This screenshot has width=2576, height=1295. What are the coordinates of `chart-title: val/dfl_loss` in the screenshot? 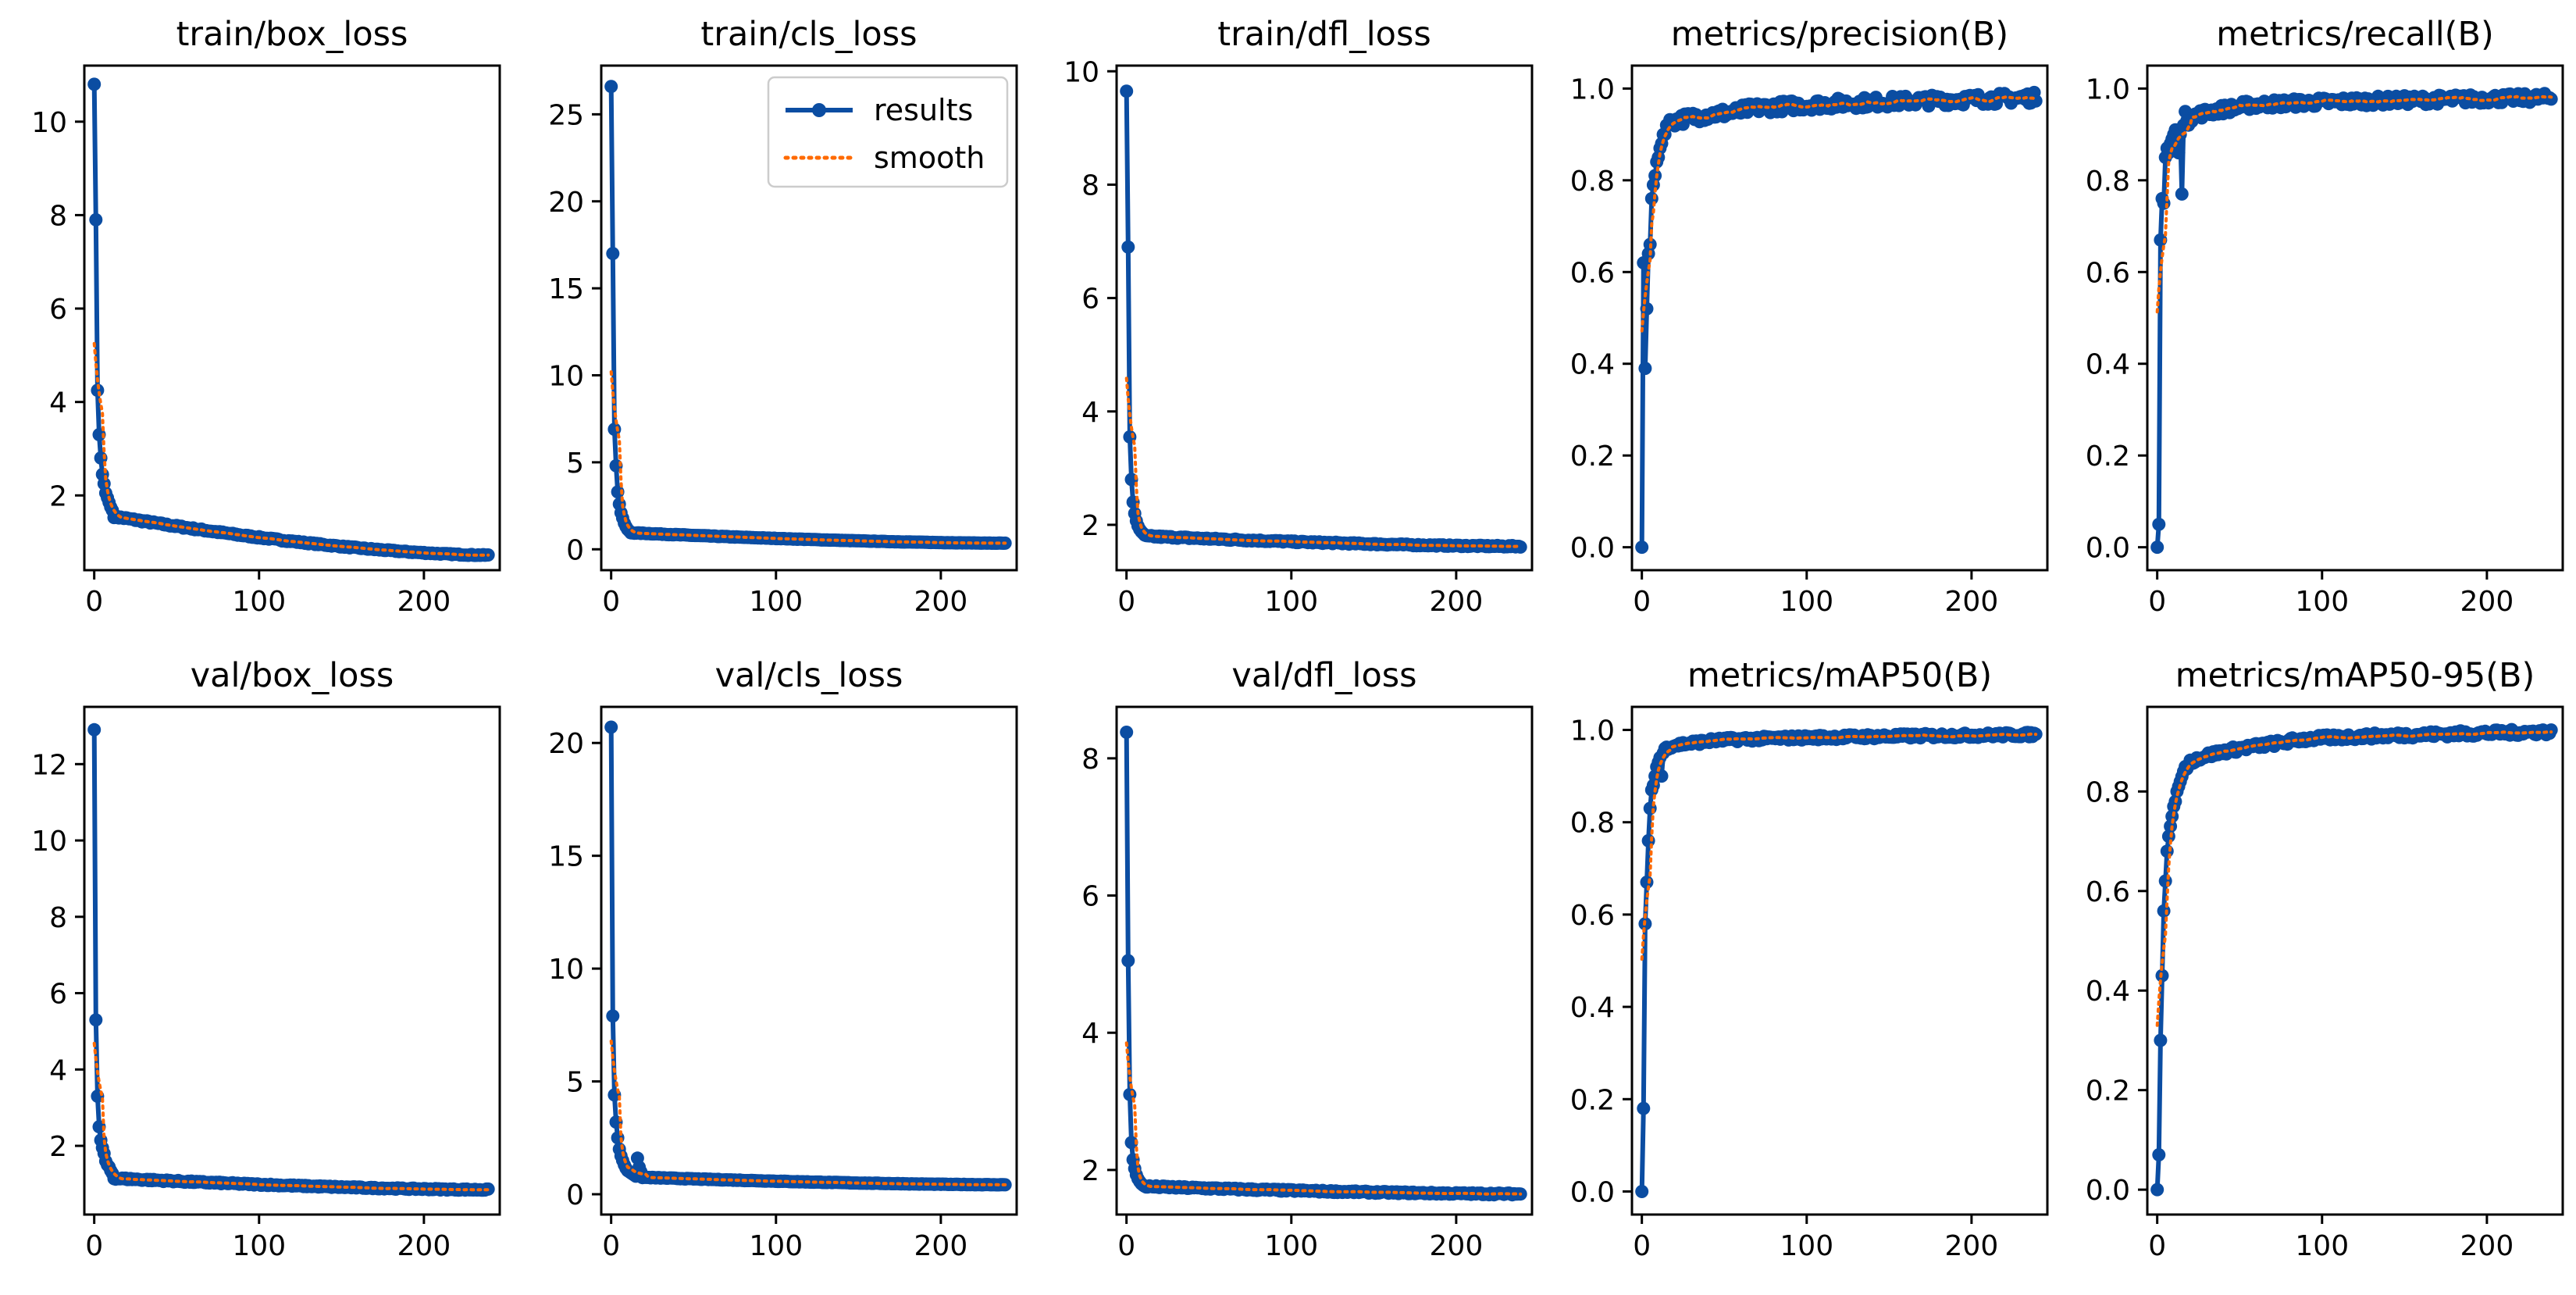 It's located at (1323, 675).